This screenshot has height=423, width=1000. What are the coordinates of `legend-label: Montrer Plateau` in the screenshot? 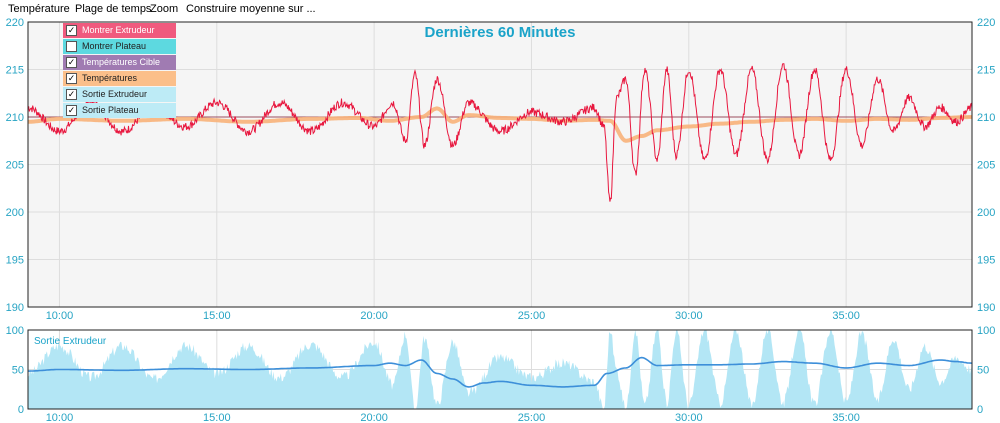 It's located at (114, 46).